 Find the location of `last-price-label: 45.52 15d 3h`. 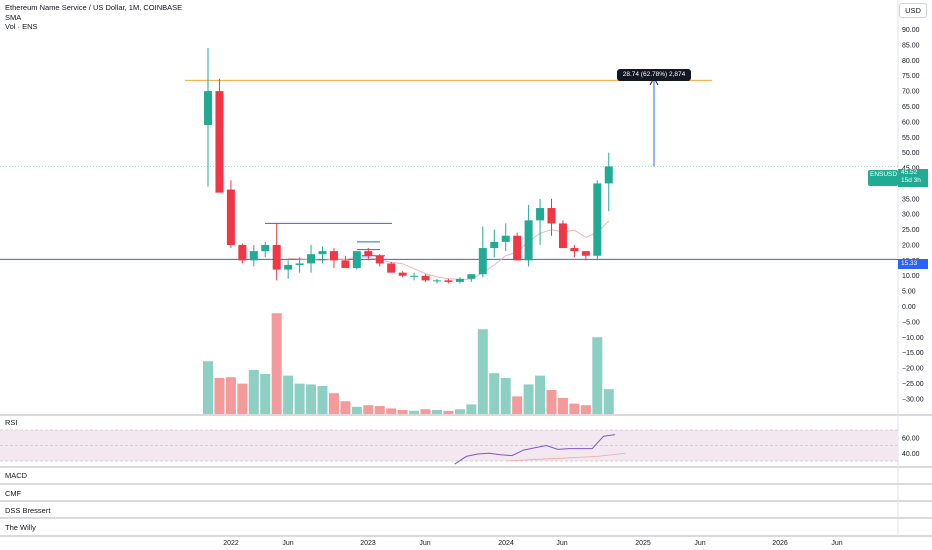

last-price-label: 45.52 15d 3h is located at coordinates (913, 178).